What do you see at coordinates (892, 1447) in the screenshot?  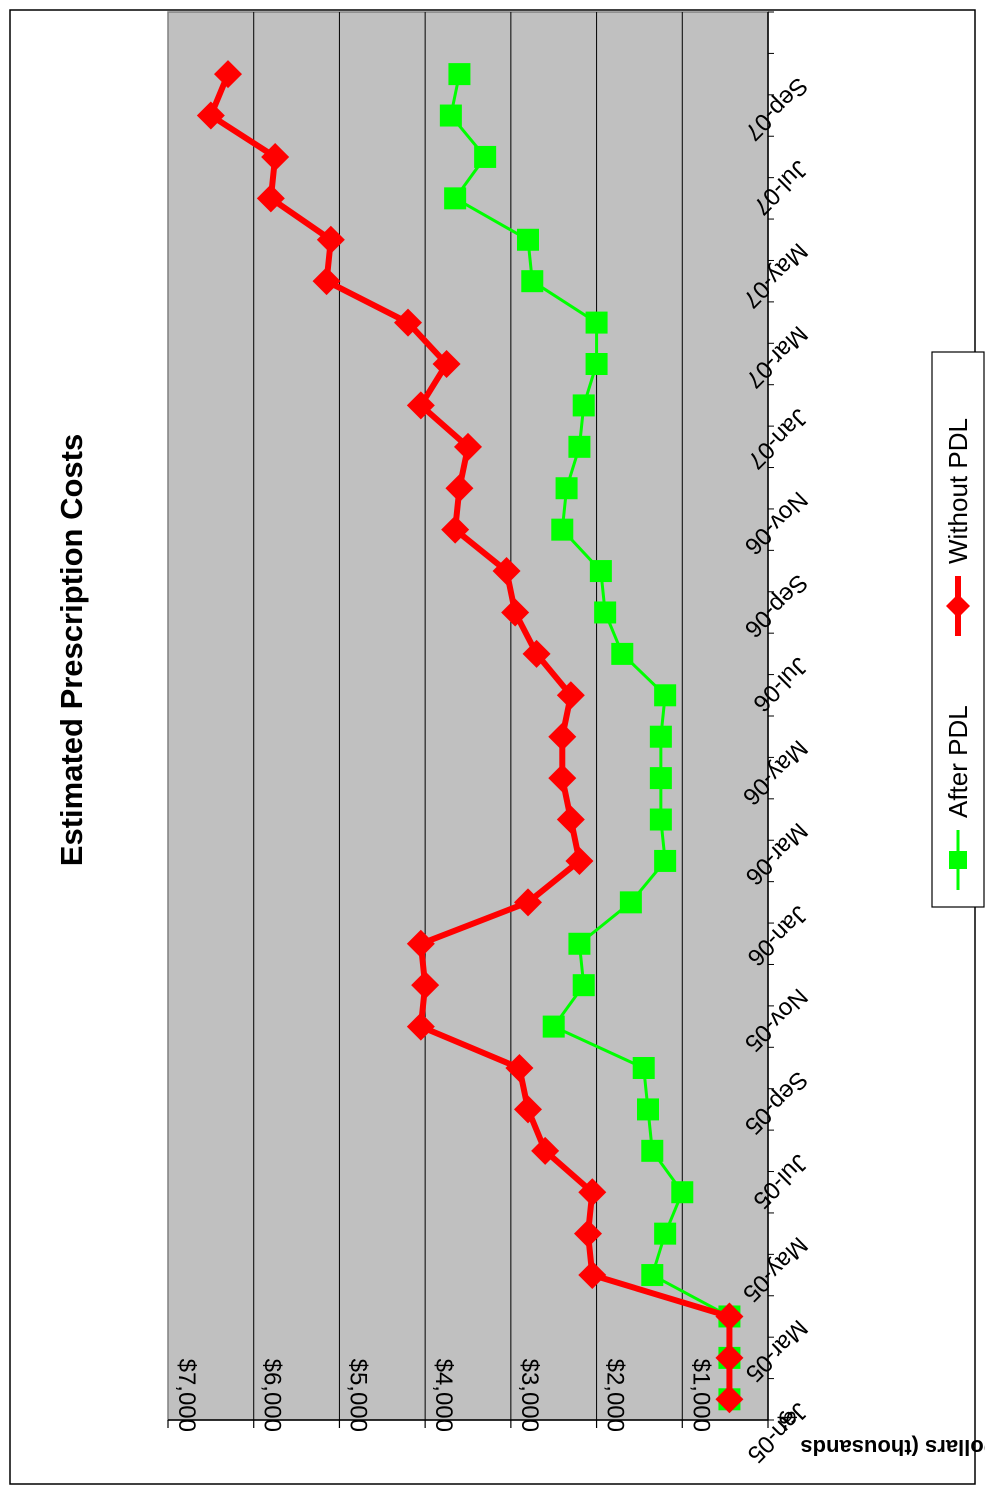 I see `y-axis-title: Dollars (thousands` at bounding box center [892, 1447].